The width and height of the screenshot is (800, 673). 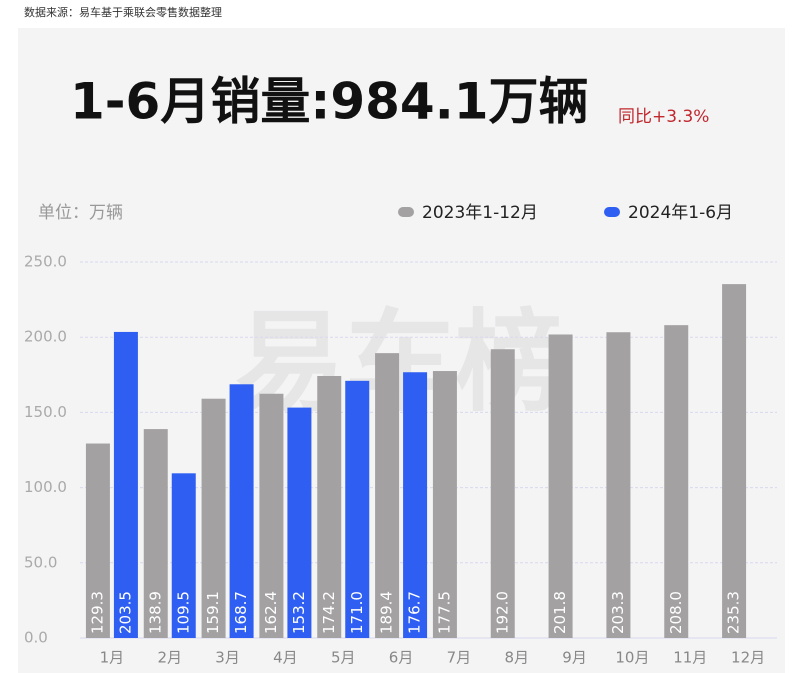 I want to click on data-label: 153.2, so click(x=299, y=612).